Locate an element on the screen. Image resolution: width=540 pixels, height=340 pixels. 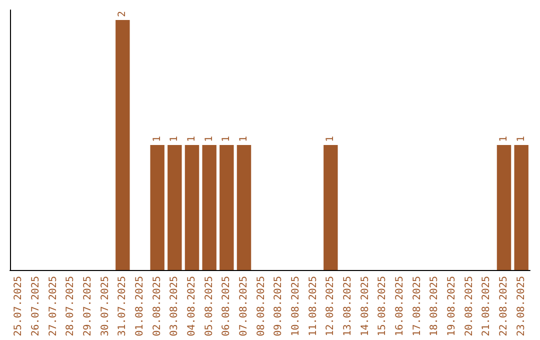
x-tick-label: 05.08.2025 is located at coordinates (209, 306).